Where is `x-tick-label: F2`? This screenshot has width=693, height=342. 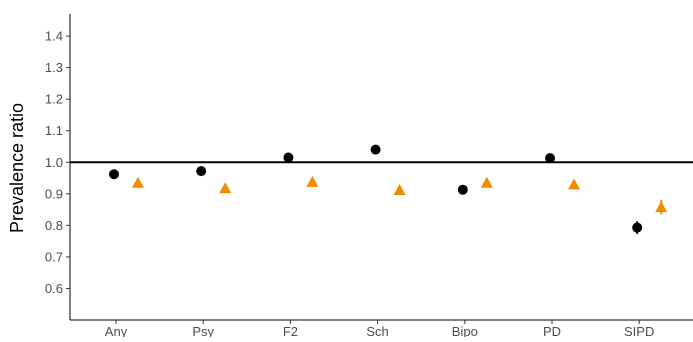 x-tick-label: F2 is located at coordinates (290, 330).